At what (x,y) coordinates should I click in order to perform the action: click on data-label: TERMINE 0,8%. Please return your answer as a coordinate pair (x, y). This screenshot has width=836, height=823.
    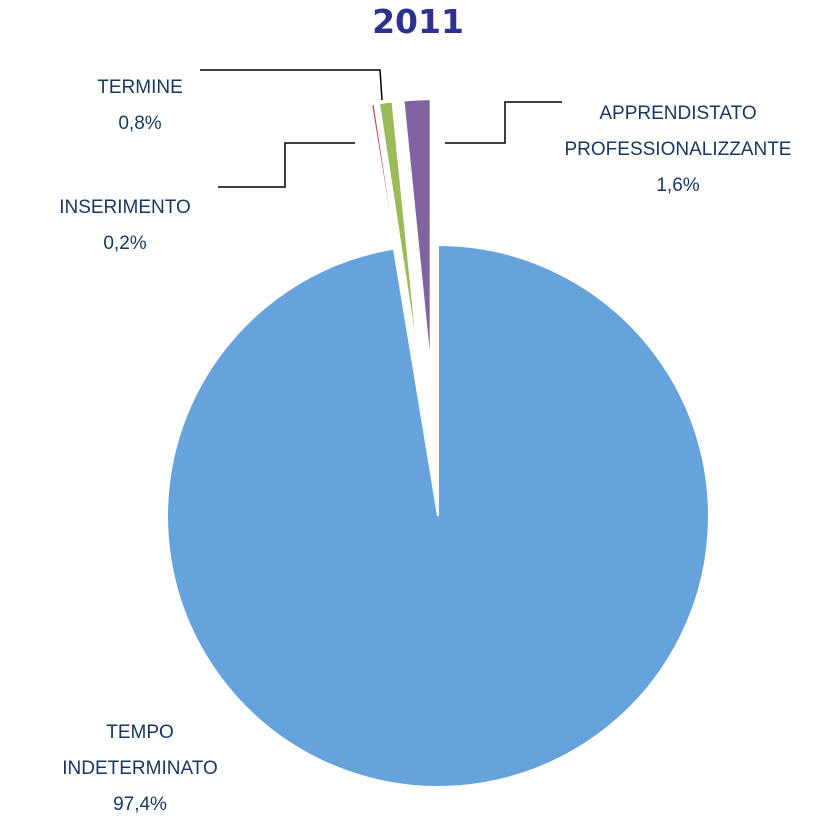
    Looking at the image, I should click on (140, 106).